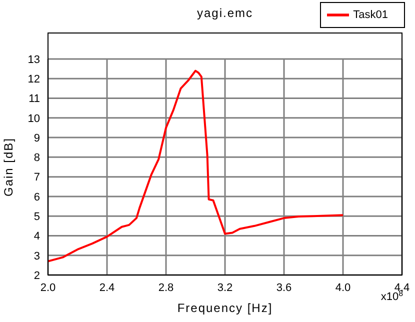  Describe the element at coordinates (37, 158) in the screenshot. I see `y-tick-label: 8` at that location.